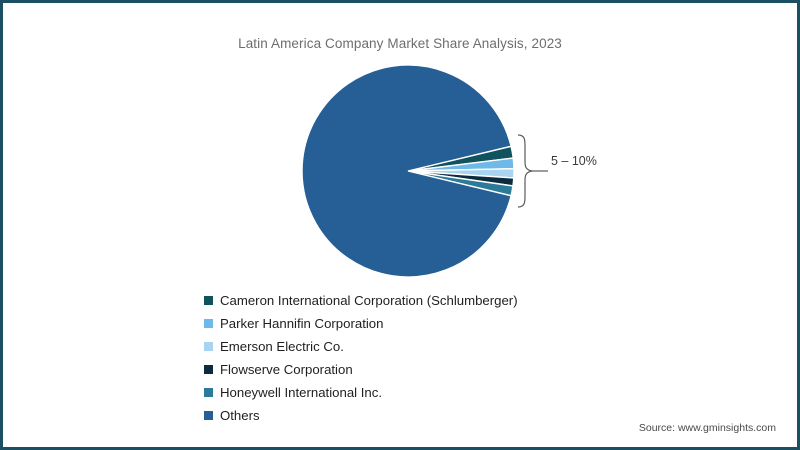 The image size is (800, 450). Describe the element at coordinates (434, 323) in the screenshot. I see `legend-item: Parker Hannifin Corporation` at that location.